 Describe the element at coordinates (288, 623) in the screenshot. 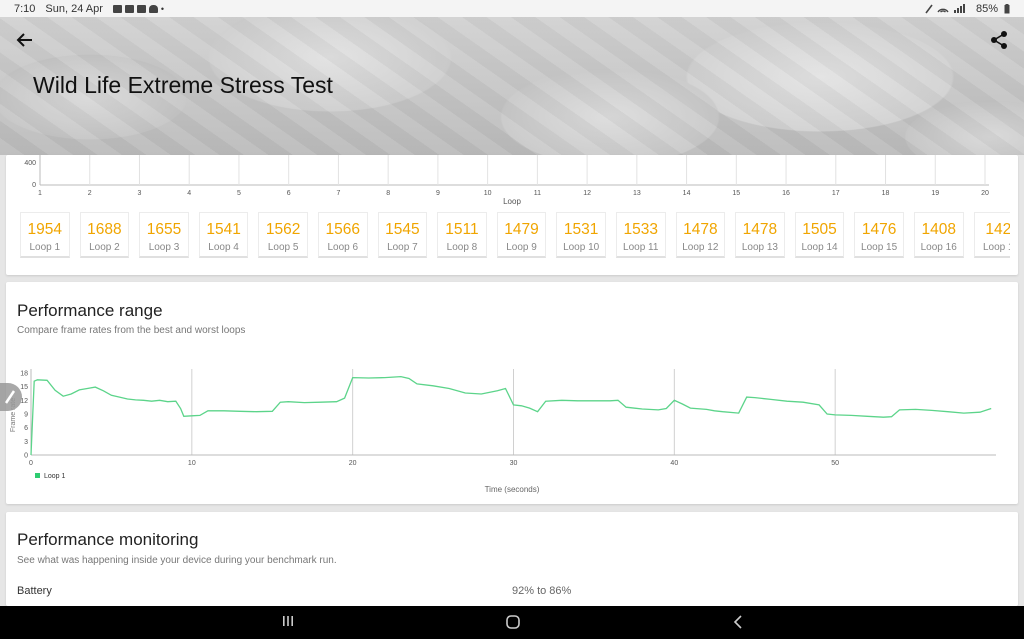

I see `recent-apps-button` at that location.